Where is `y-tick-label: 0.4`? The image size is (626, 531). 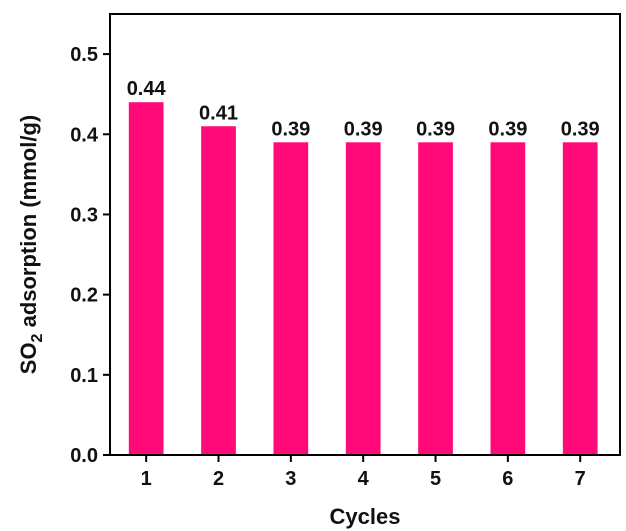
y-tick-label: 0.4 is located at coordinates (84, 135).